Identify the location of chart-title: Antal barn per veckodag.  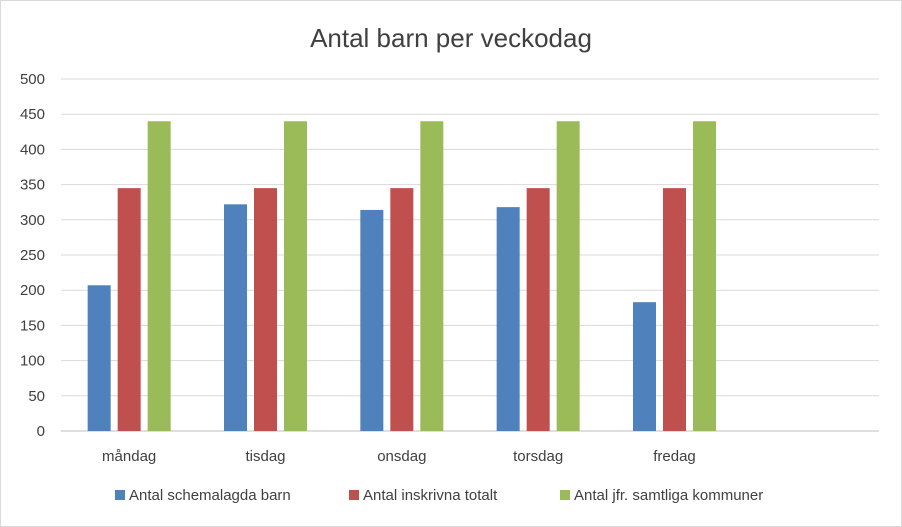
(451, 38).